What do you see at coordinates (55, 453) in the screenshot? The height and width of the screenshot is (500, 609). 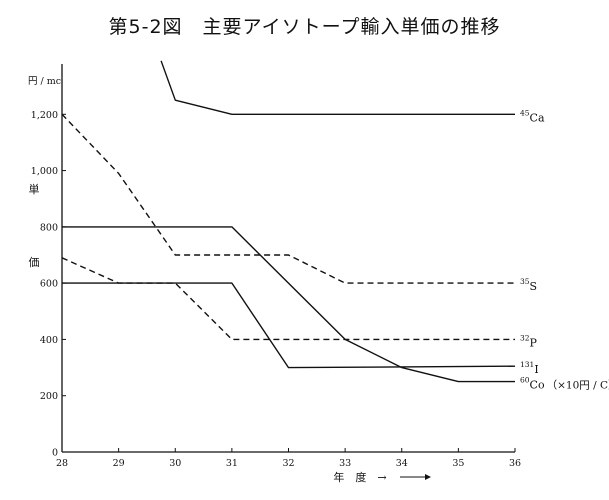 I see `y-tick-label: 0` at bounding box center [55, 453].